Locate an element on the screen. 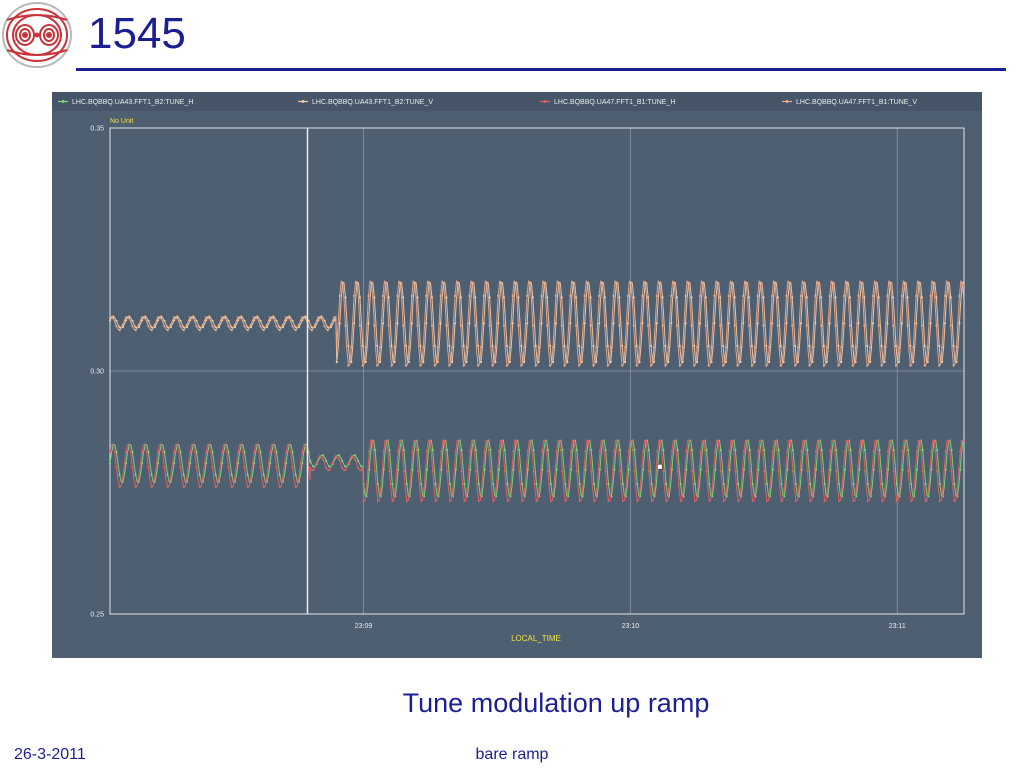 Image resolution: width=1024 pixels, height=768 pixels. x-tick-label: 23:09 is located at coordinates (364, 626).